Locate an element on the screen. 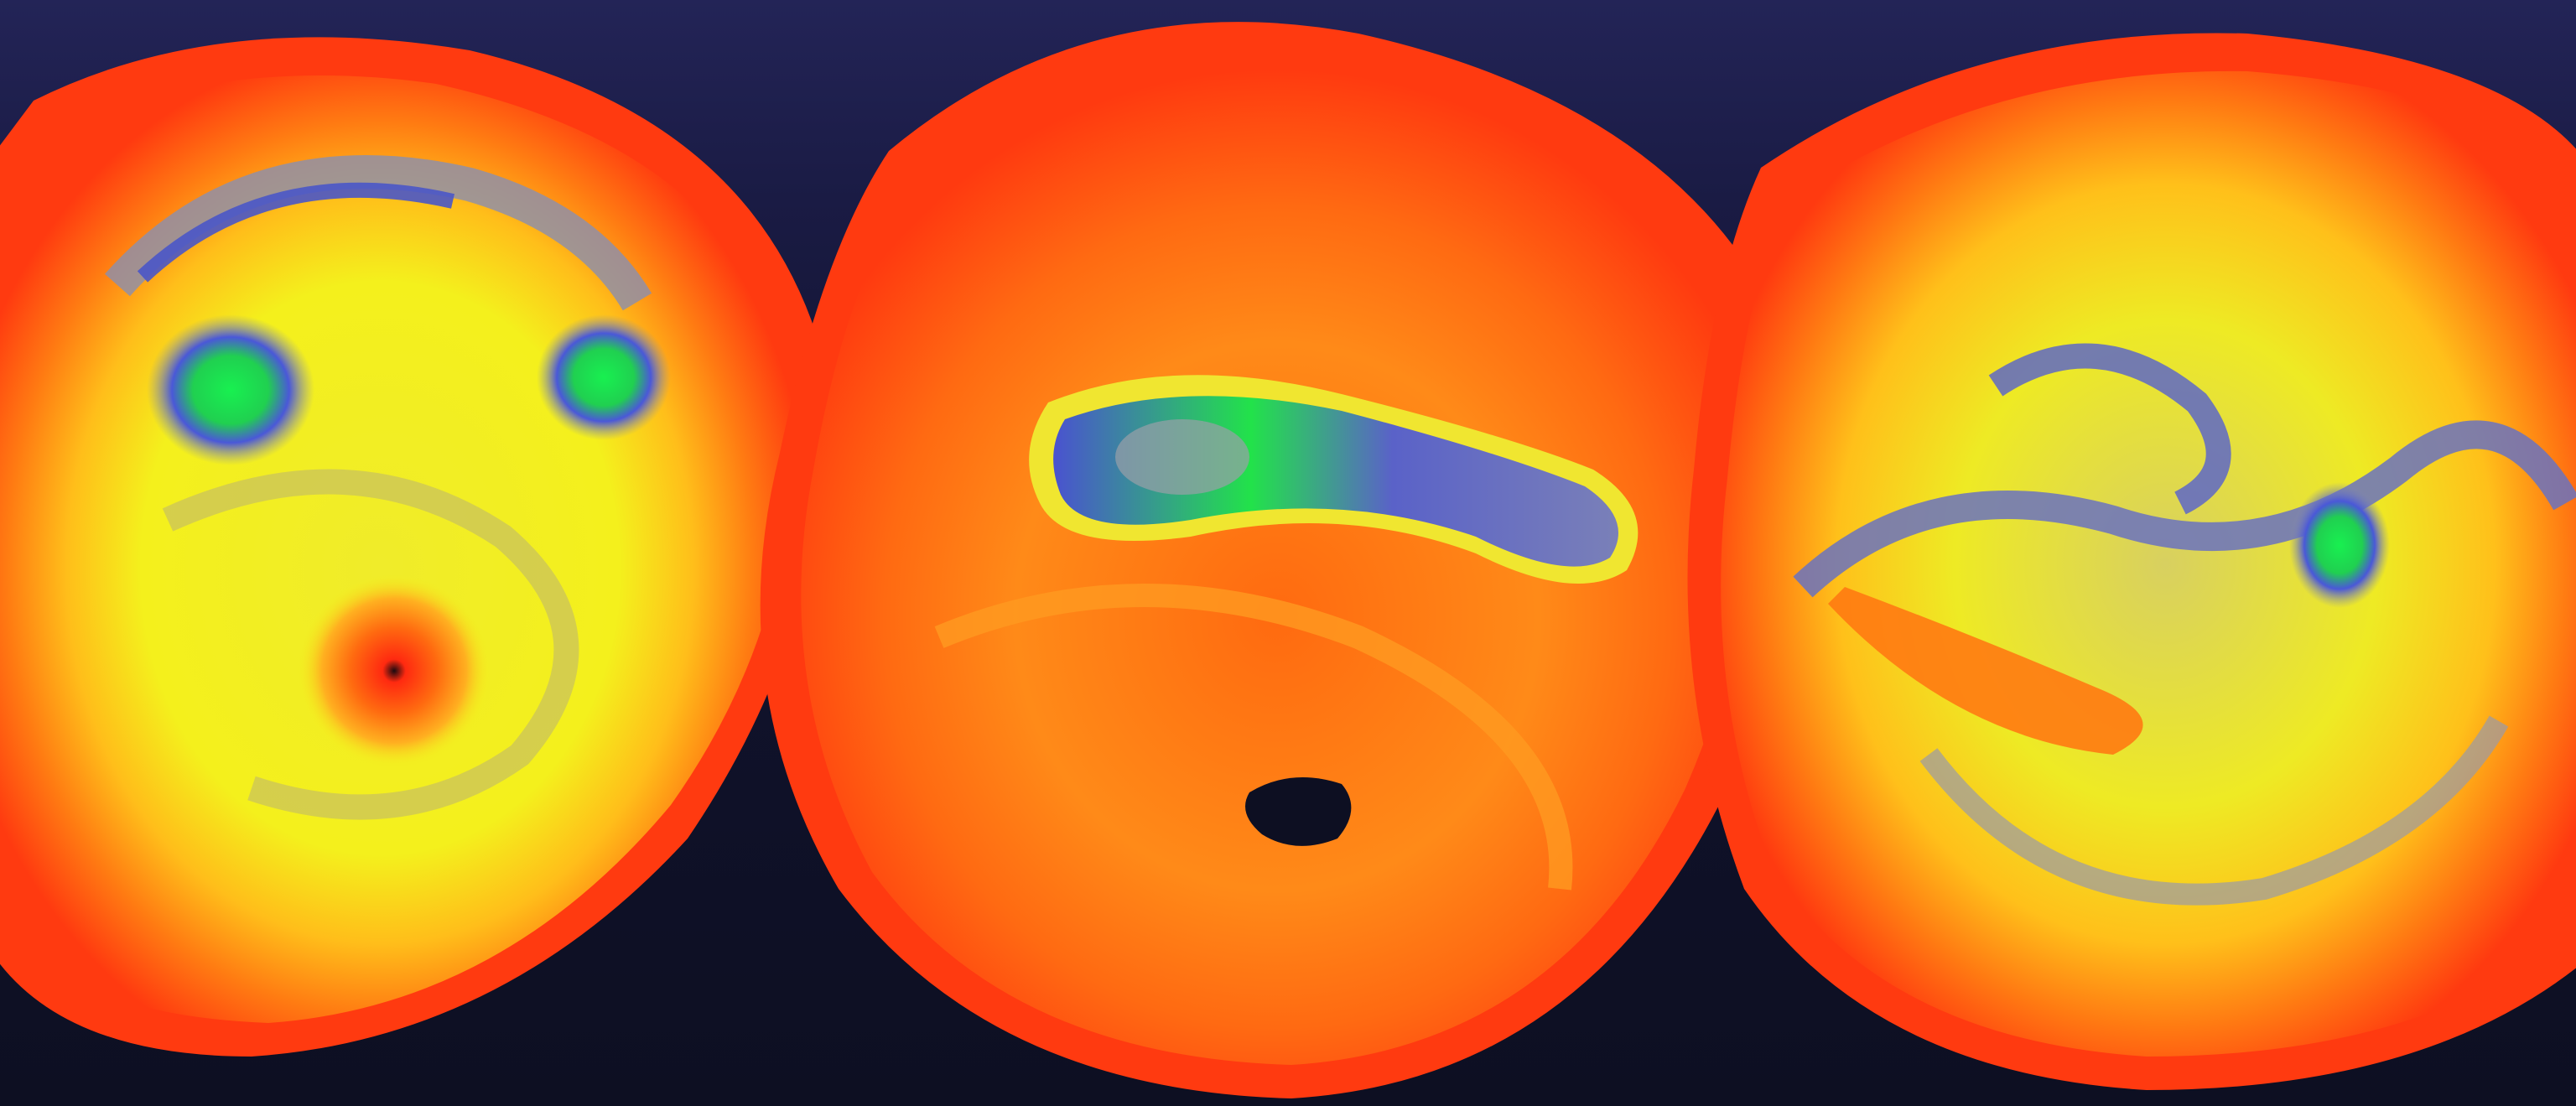 The height and width of the screenshot is (1106, 2576). right-orange-tongue is located at coordinates (1985, 671).